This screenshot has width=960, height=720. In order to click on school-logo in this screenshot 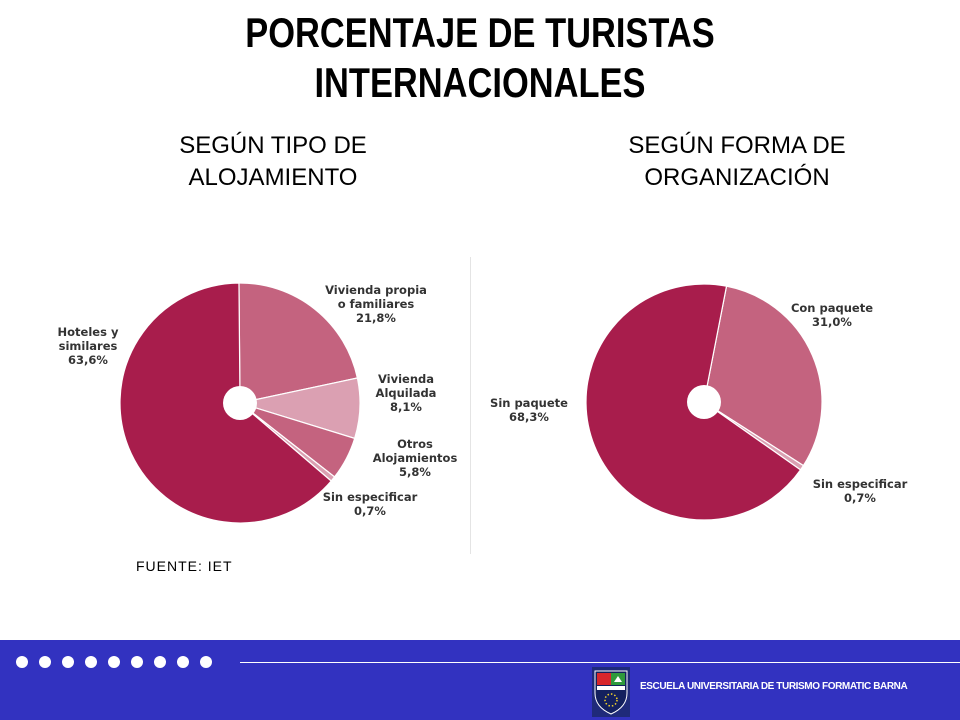, I will do `click(611, 692)`.